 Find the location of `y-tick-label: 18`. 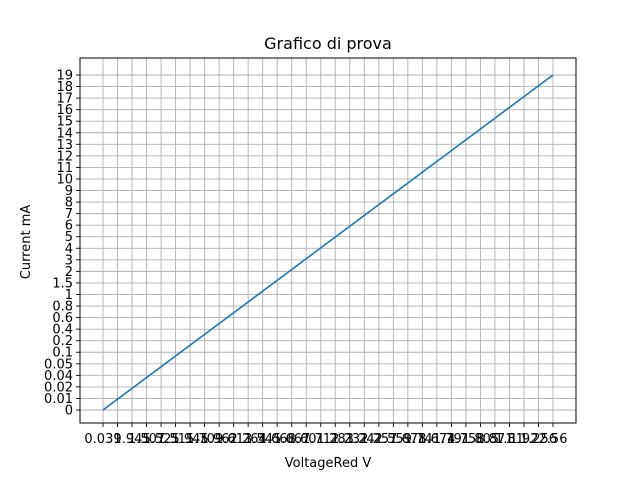

y-tick-label: 18 is located at coordinates (64, 87).